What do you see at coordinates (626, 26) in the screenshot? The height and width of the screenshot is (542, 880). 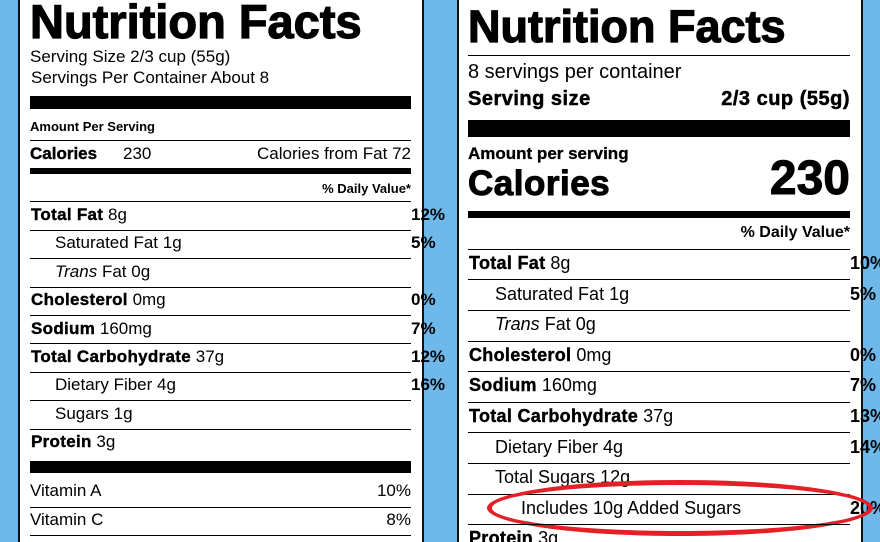 I see `label-title: Nutrition Facts` at bounding box center [626, 26].